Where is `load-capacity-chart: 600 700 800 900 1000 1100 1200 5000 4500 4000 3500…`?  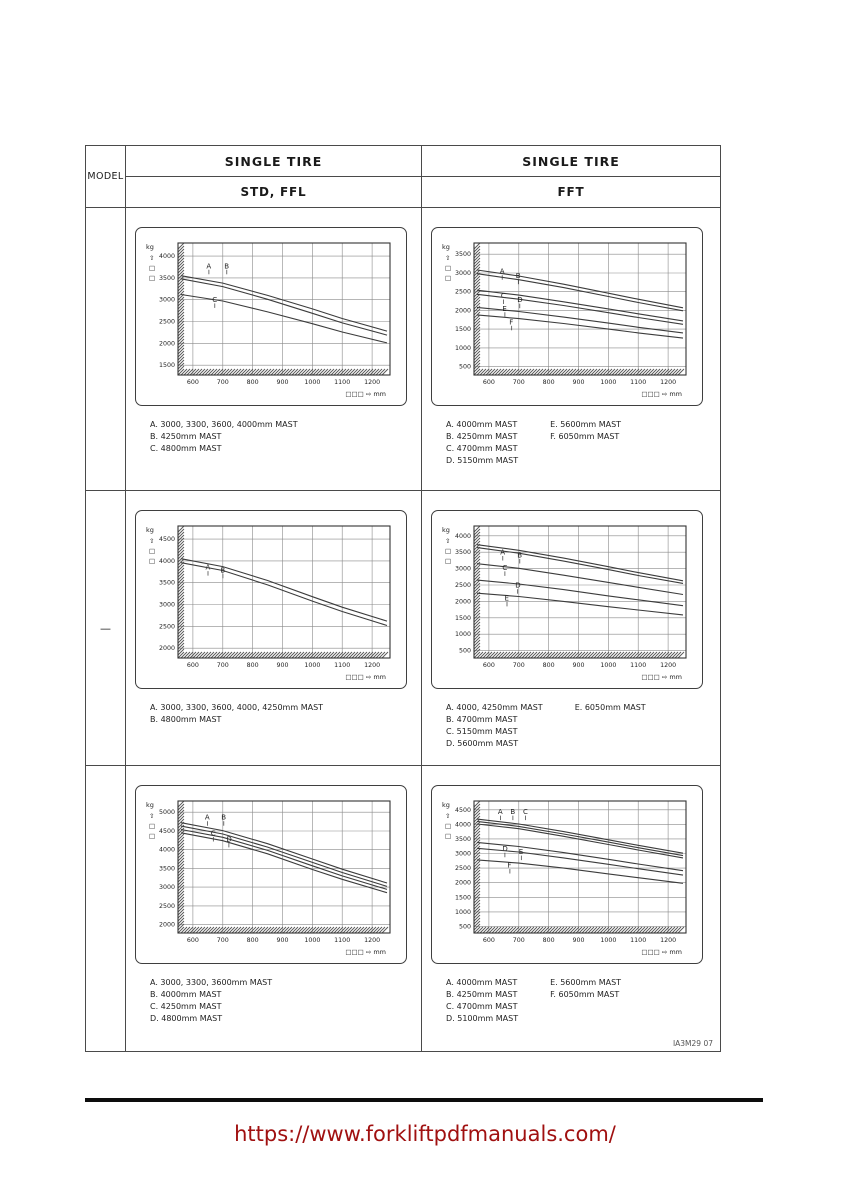
load-capacity-chart: 600 700 800 900 1000 1100 1200 5000 4500 4000 3500… is located at coordinates (268, 878).